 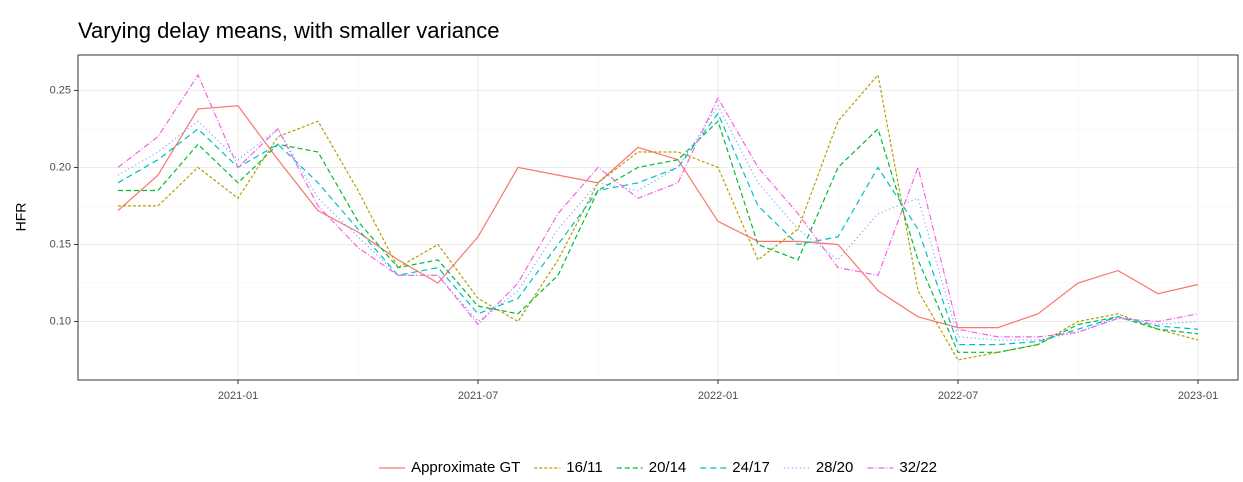 I want to click on legend-label: 20/14, so click(x=668, y=467).